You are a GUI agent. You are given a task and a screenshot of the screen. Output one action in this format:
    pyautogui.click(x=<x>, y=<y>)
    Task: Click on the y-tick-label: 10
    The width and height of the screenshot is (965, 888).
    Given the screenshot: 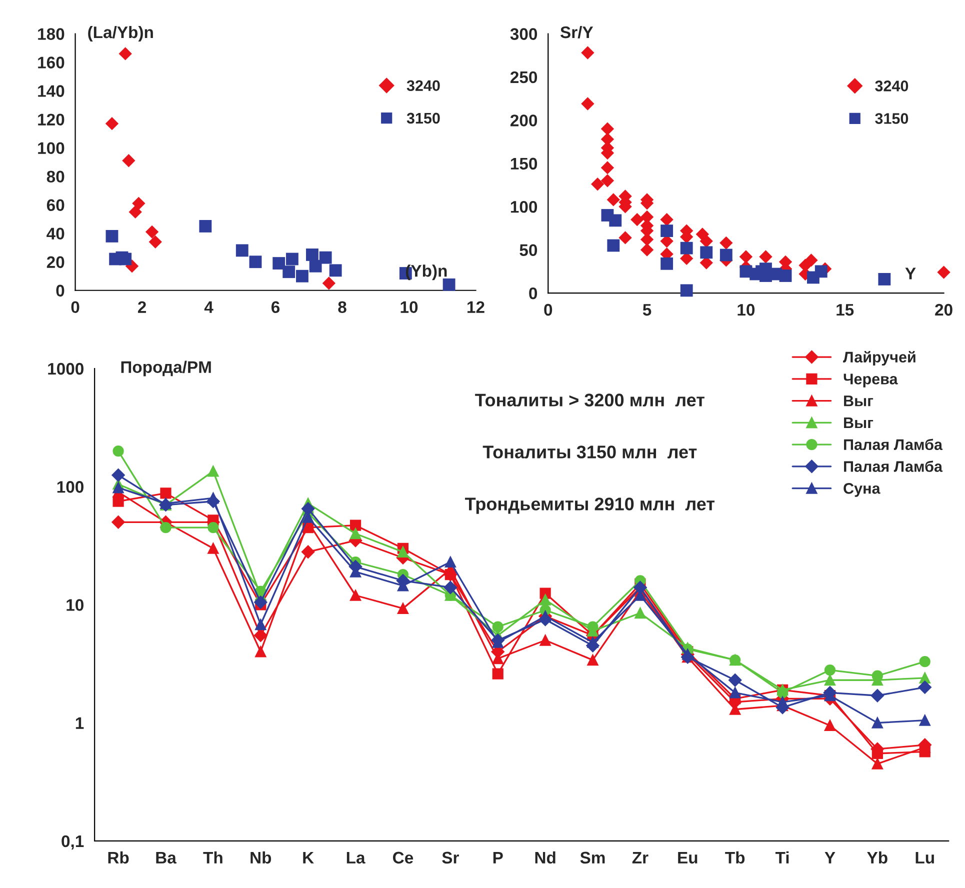 What is the action you would take?
    pyautogui.click(x=75, y=605)
    